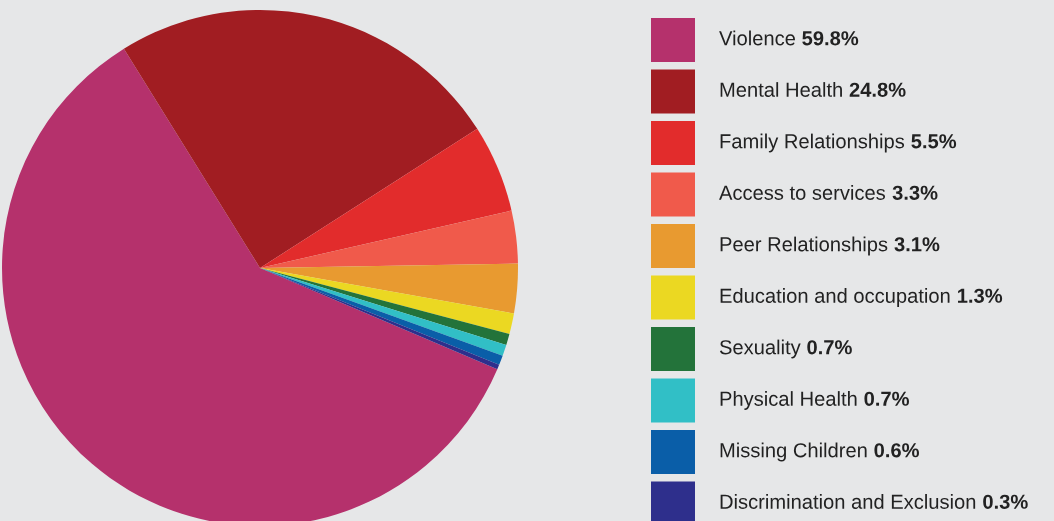 This screenshot has width=1054, height=521. Describe the element at coordinates (830, 38) in the screenshot. I see `data-label: 59.8%` at that location.